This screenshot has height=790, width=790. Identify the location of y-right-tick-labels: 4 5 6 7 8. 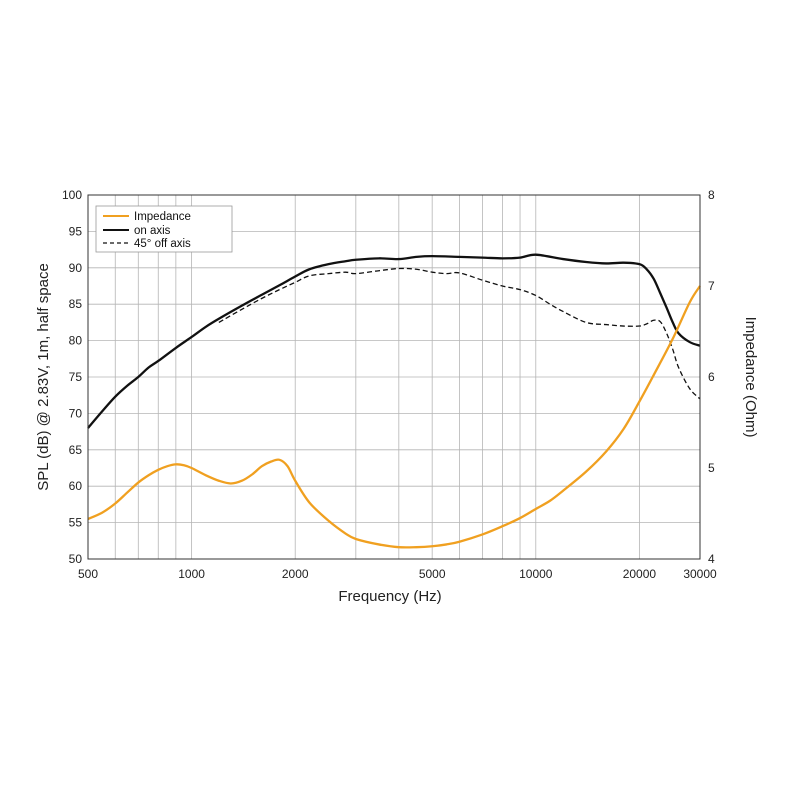
(711, 377).